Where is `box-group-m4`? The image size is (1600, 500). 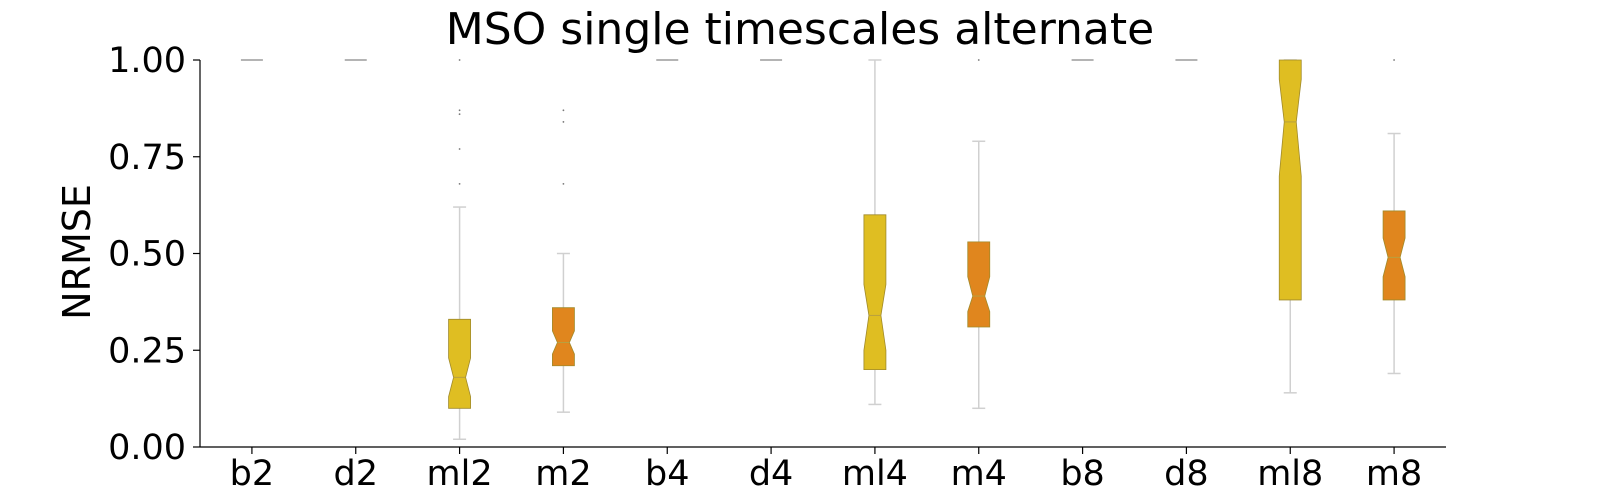
box-group-m4 is located at coordinates (979, 234).